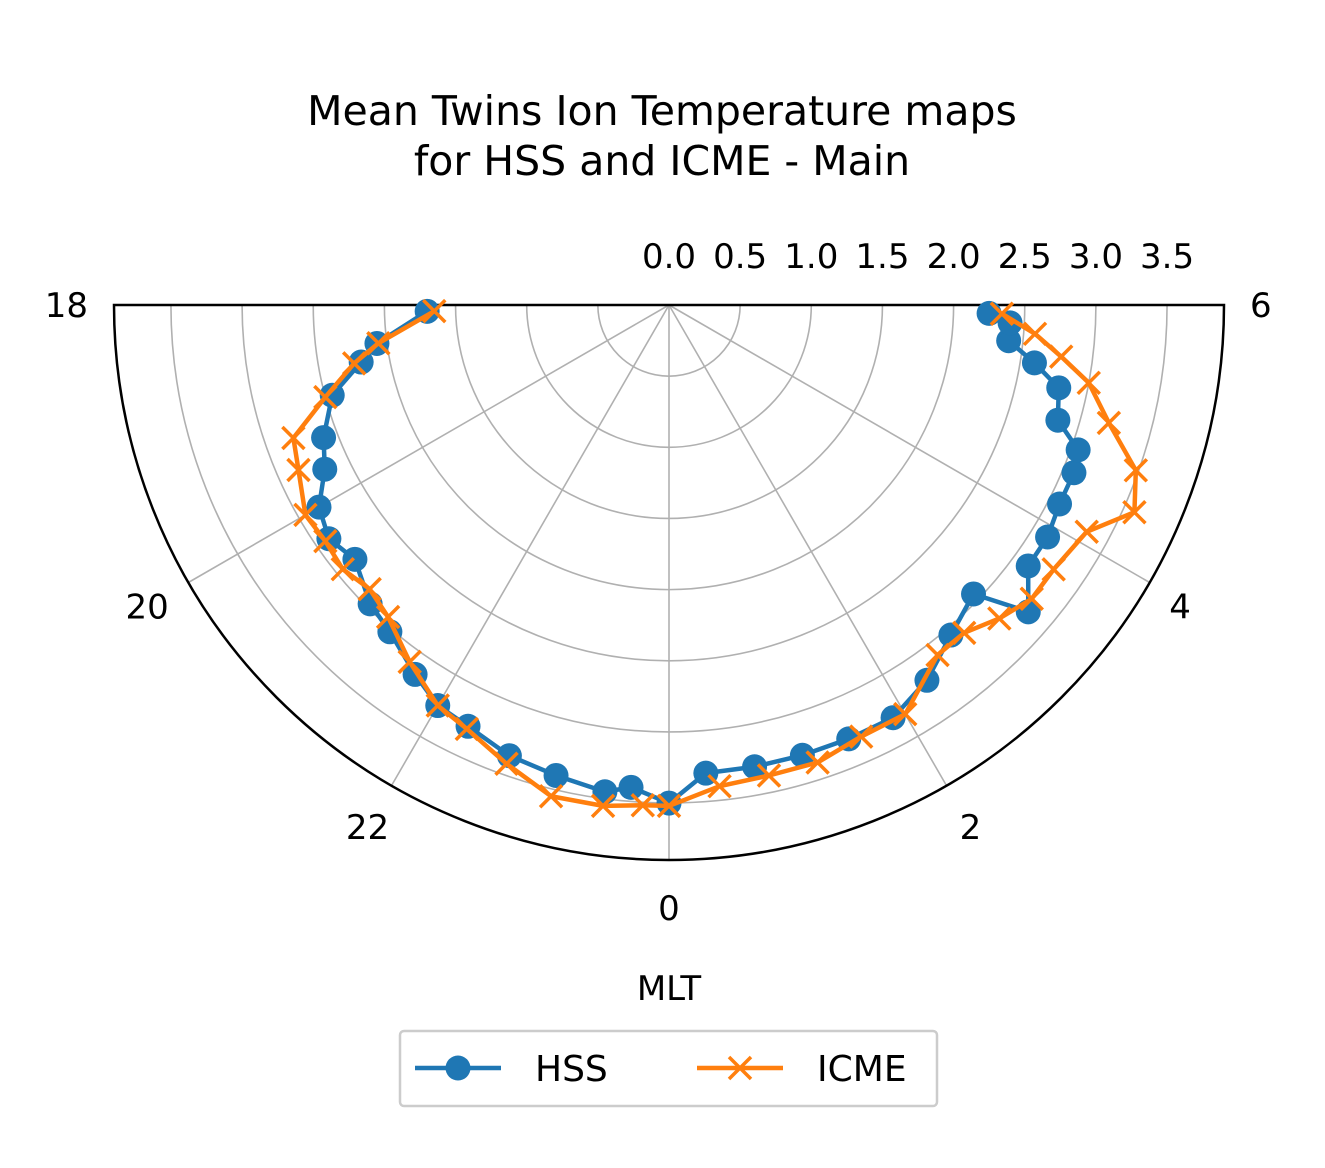 This screenshot has width=1325, height=1168. I want to click on r-tick-label: 0.5, so click(740, 257).